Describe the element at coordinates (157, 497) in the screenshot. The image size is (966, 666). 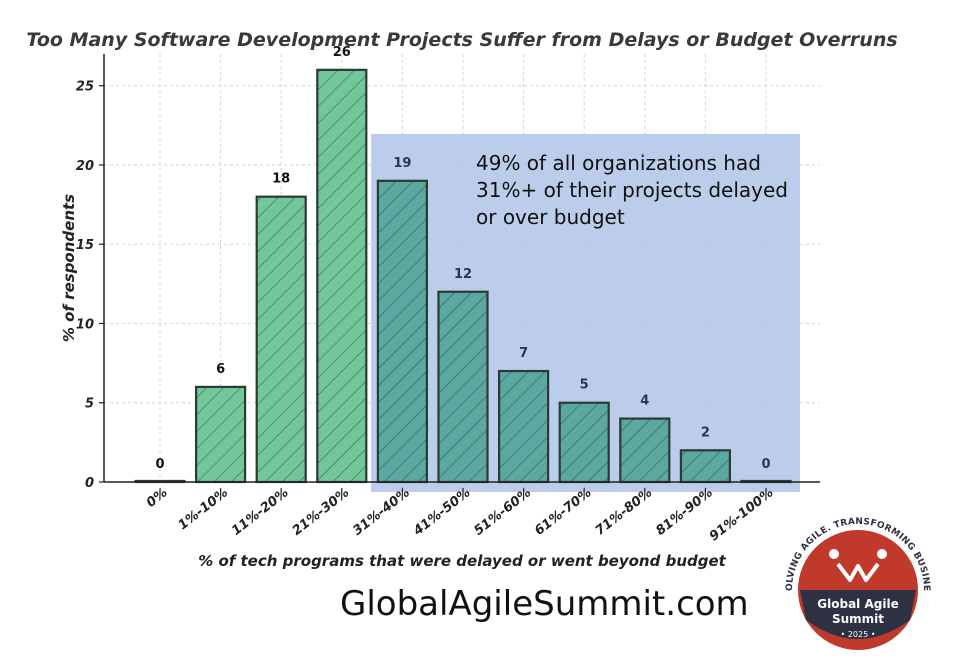
I see `x-tick-label: 0%` at that location.